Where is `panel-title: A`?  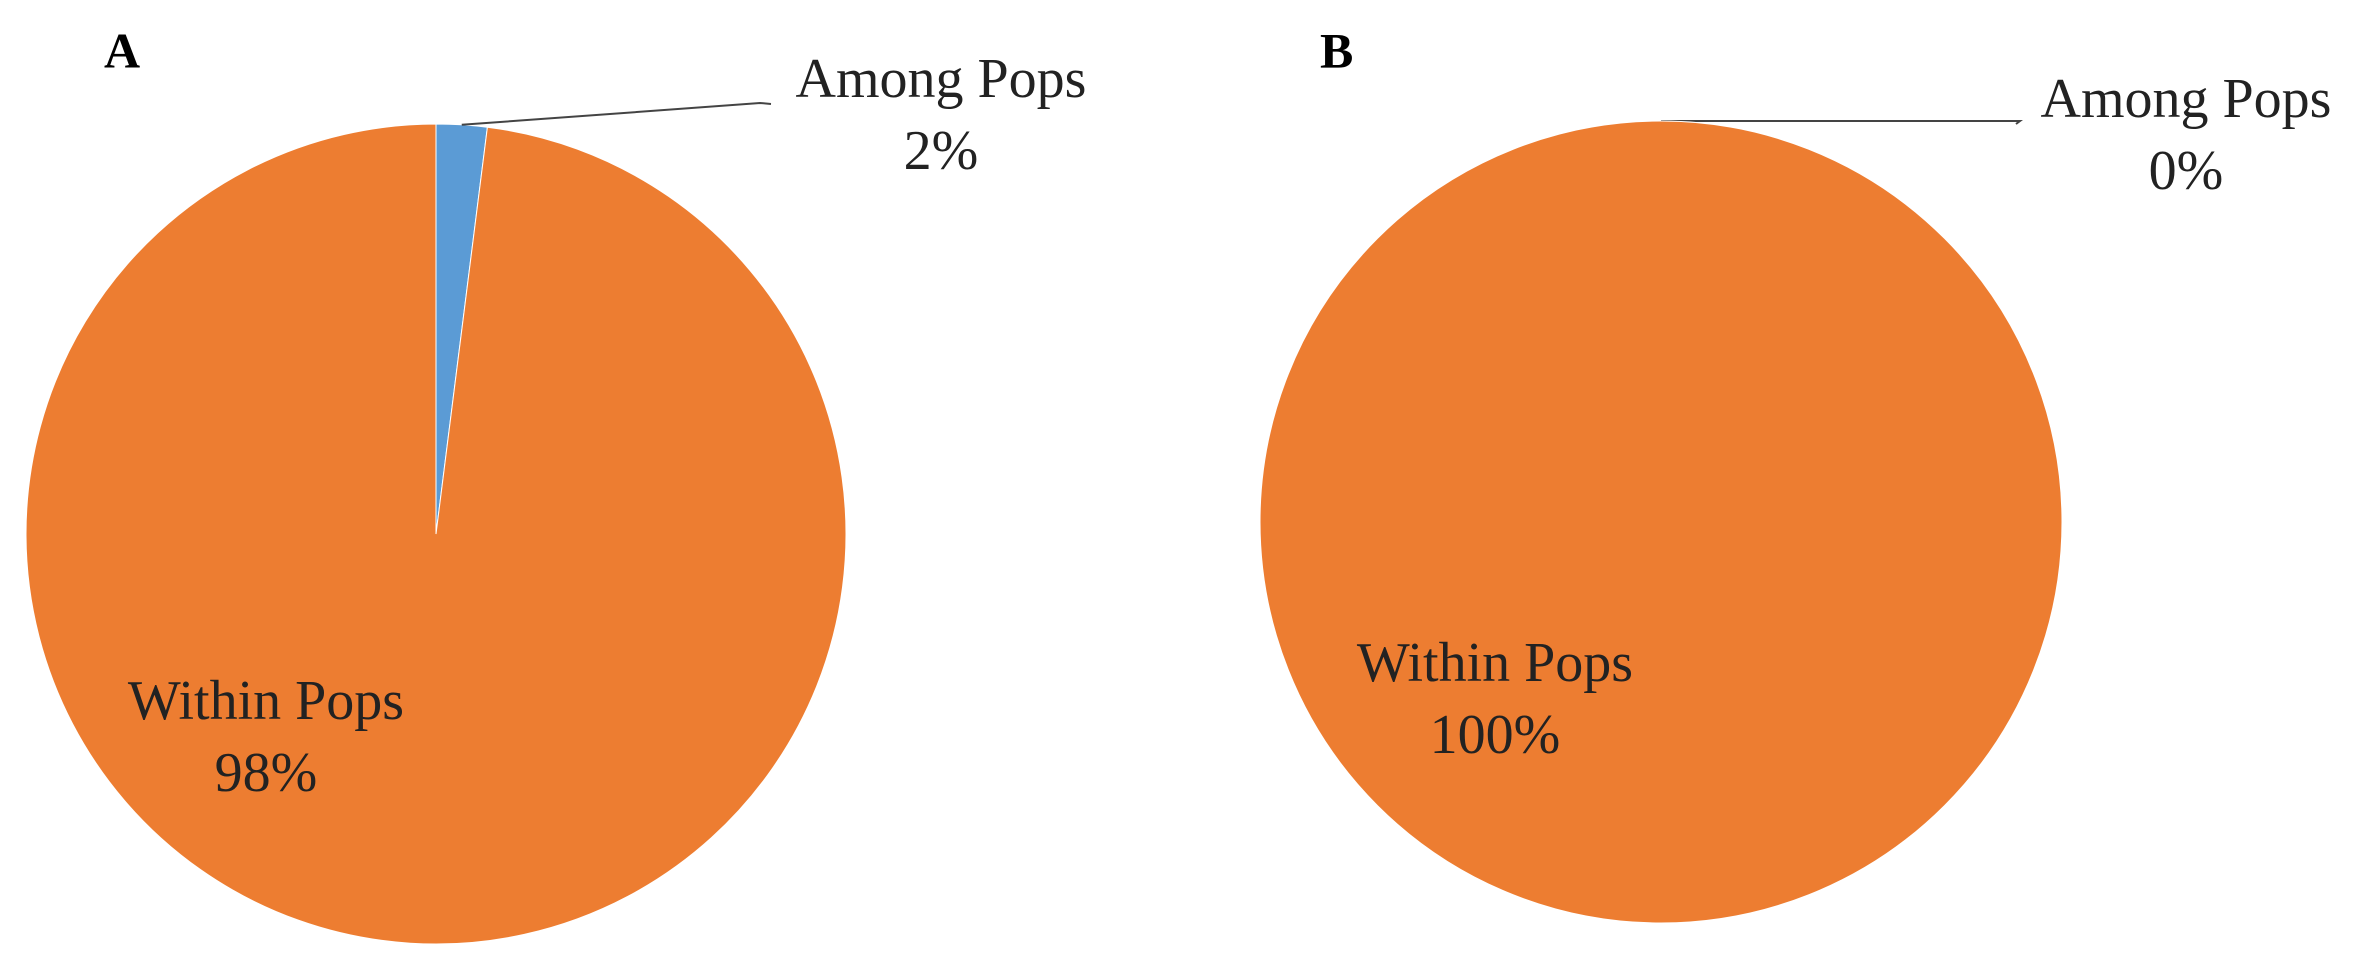
panel-title: A is located at coordinates (122, 50).